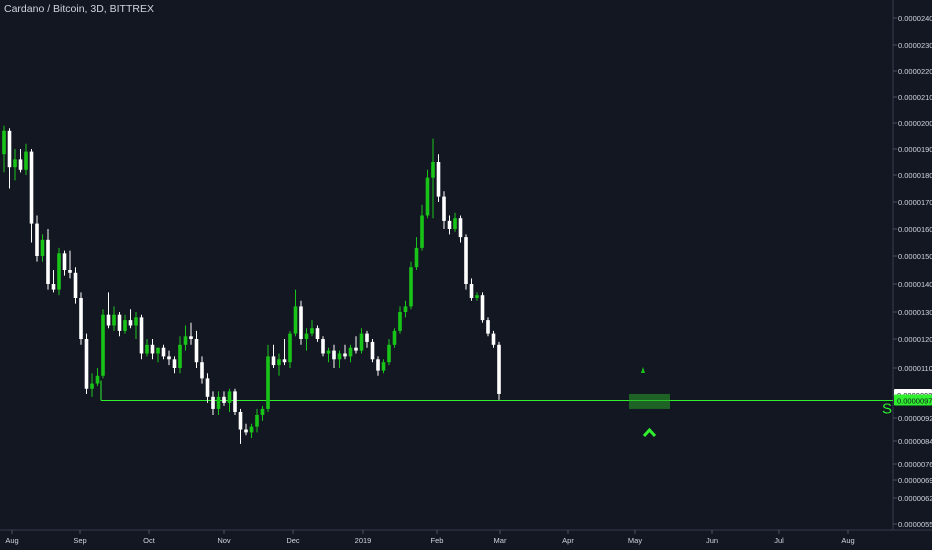 The height and width of the screenshot is (550, 932). I want to click on small-triangle-up-icon, so click(643, 370).